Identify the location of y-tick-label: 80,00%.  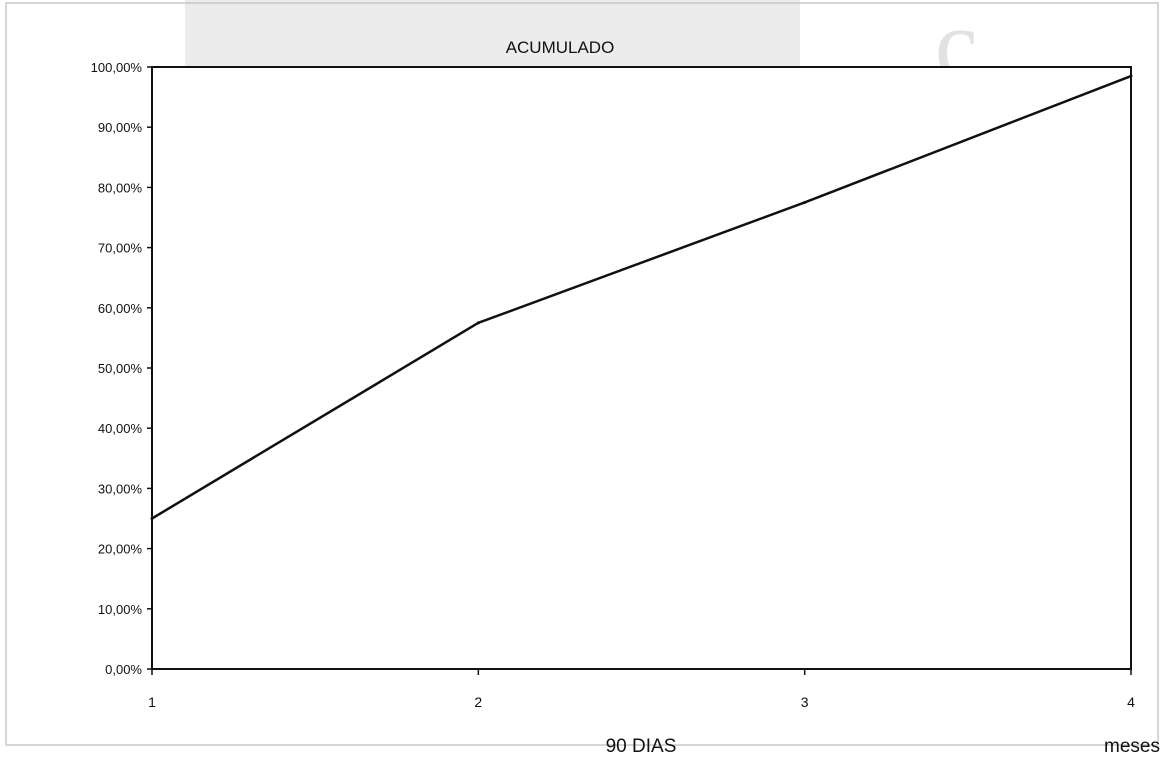
(120, 187).